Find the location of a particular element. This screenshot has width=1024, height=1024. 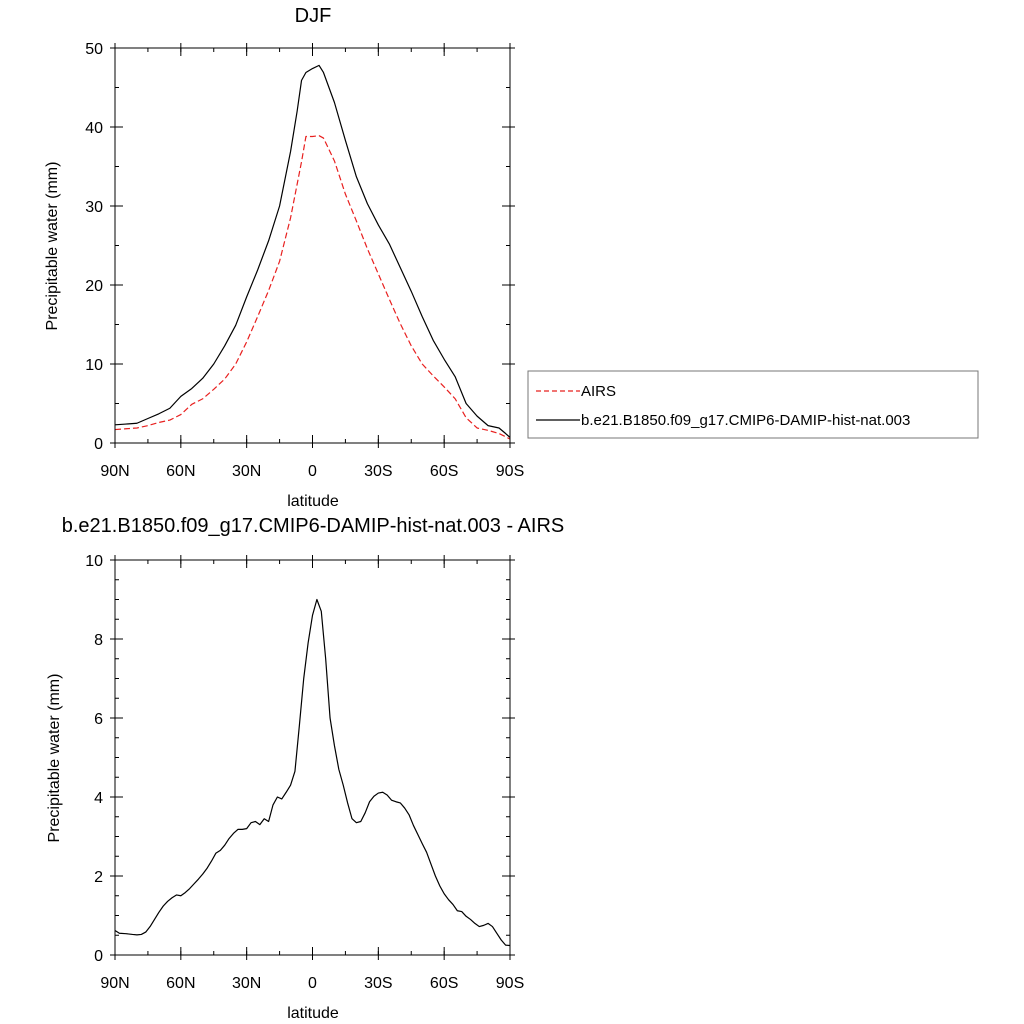

series-line-airs is located at coordinates (312, 287).